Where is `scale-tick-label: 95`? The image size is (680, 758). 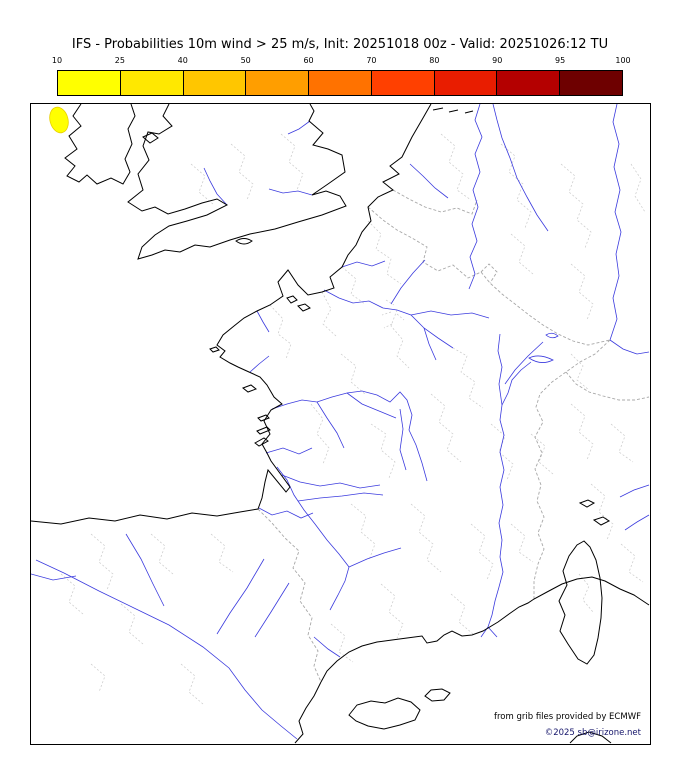
scale-tick-label: 95 is located at coordinates (560, 60).